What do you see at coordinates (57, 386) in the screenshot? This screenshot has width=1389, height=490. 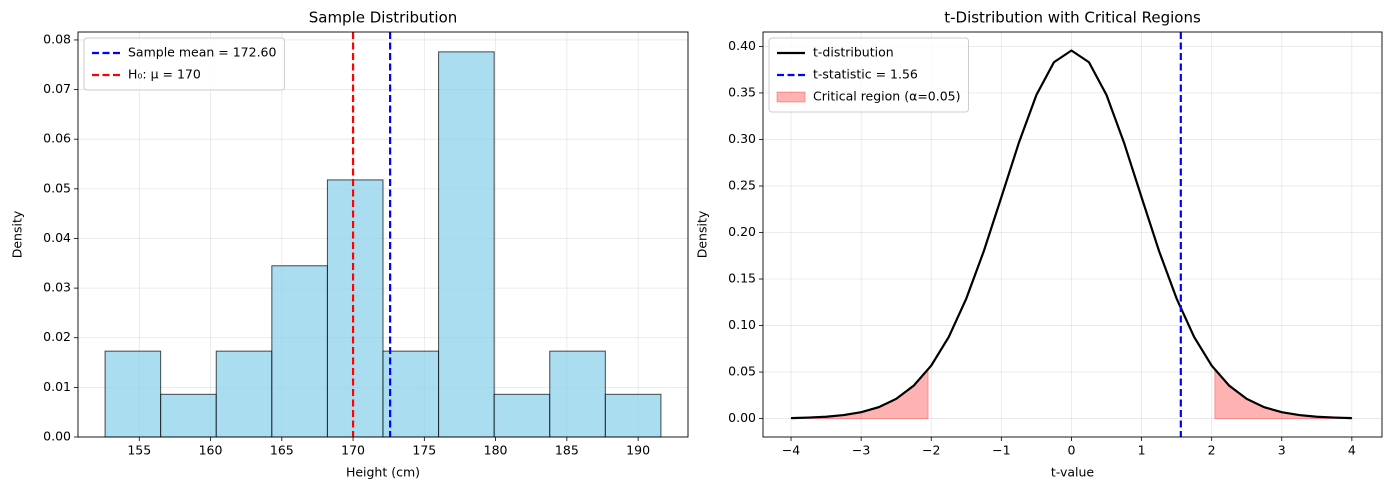 I see `y-tick-label: 0.01` at bounding box center [57, 386].